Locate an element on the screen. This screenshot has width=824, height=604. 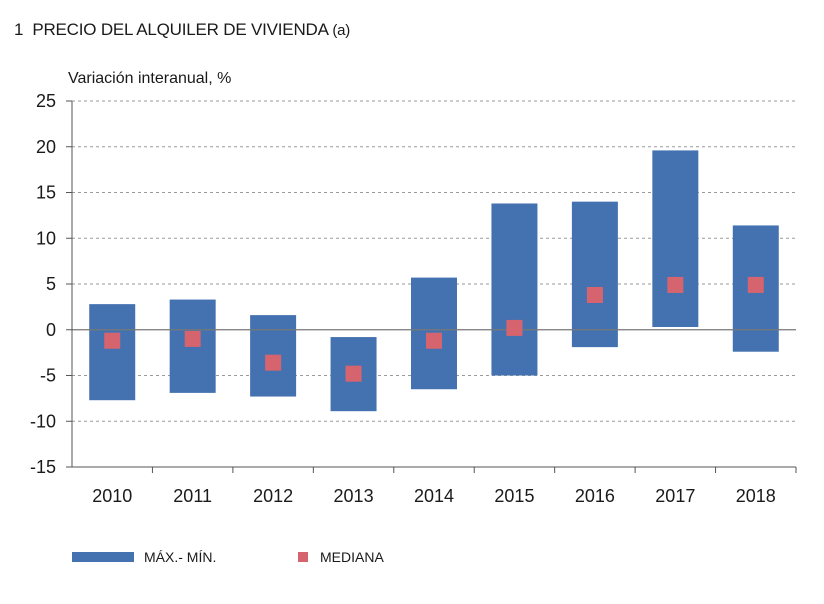
legend-range-swatch is located at coordinates (103, 557).